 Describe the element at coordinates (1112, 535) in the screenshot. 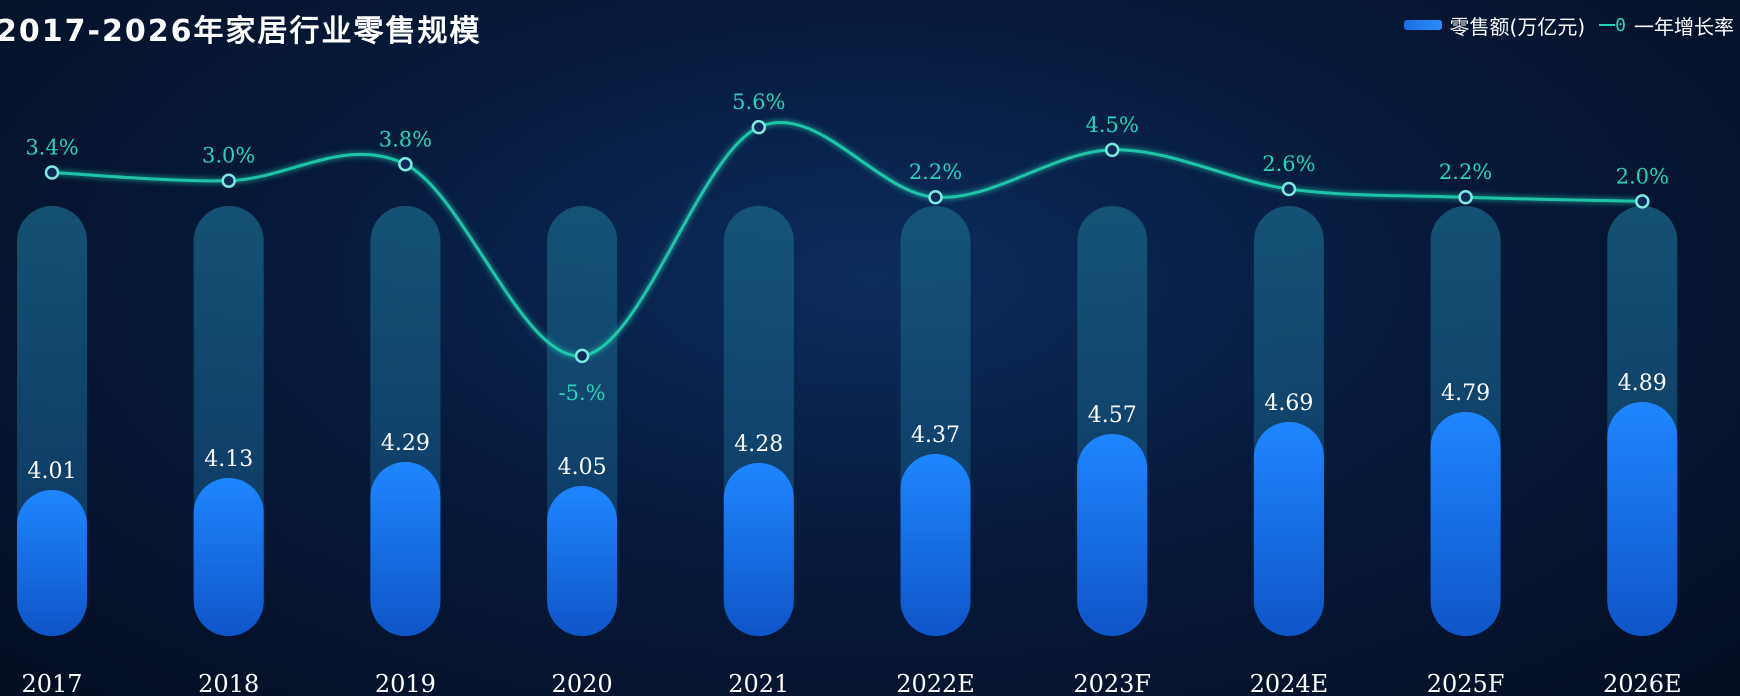

I see `bar-2023F` at that location.